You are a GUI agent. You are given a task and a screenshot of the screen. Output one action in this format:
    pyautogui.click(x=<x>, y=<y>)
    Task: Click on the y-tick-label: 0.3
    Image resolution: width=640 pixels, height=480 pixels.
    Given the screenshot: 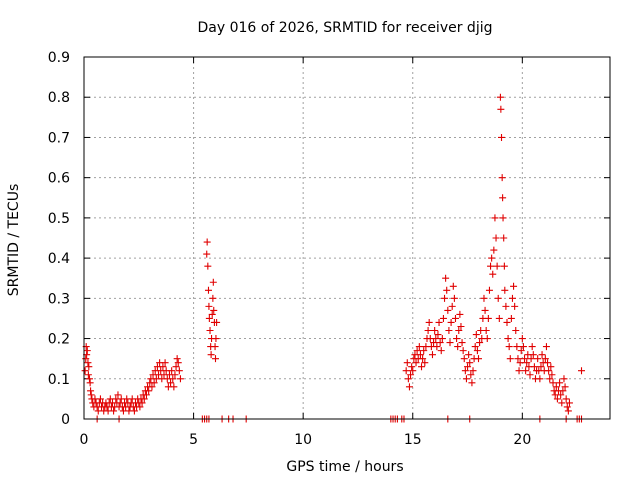 What is the action you would take?
    pyautogui.click(x=59, y=299)
    